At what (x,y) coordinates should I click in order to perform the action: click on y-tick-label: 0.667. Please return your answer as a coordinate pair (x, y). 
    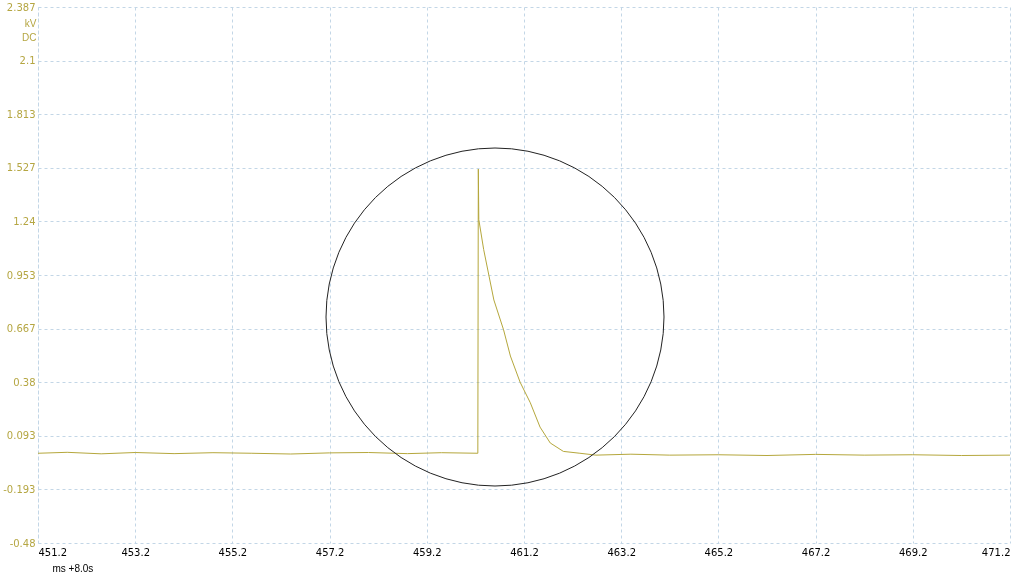
    Looking at the image, I should click on (21, 329).